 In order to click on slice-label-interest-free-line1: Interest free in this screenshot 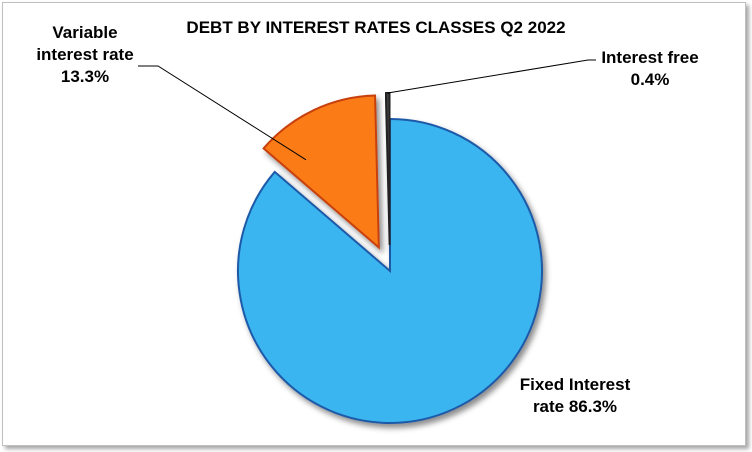, I will do `click(650, 57)`.